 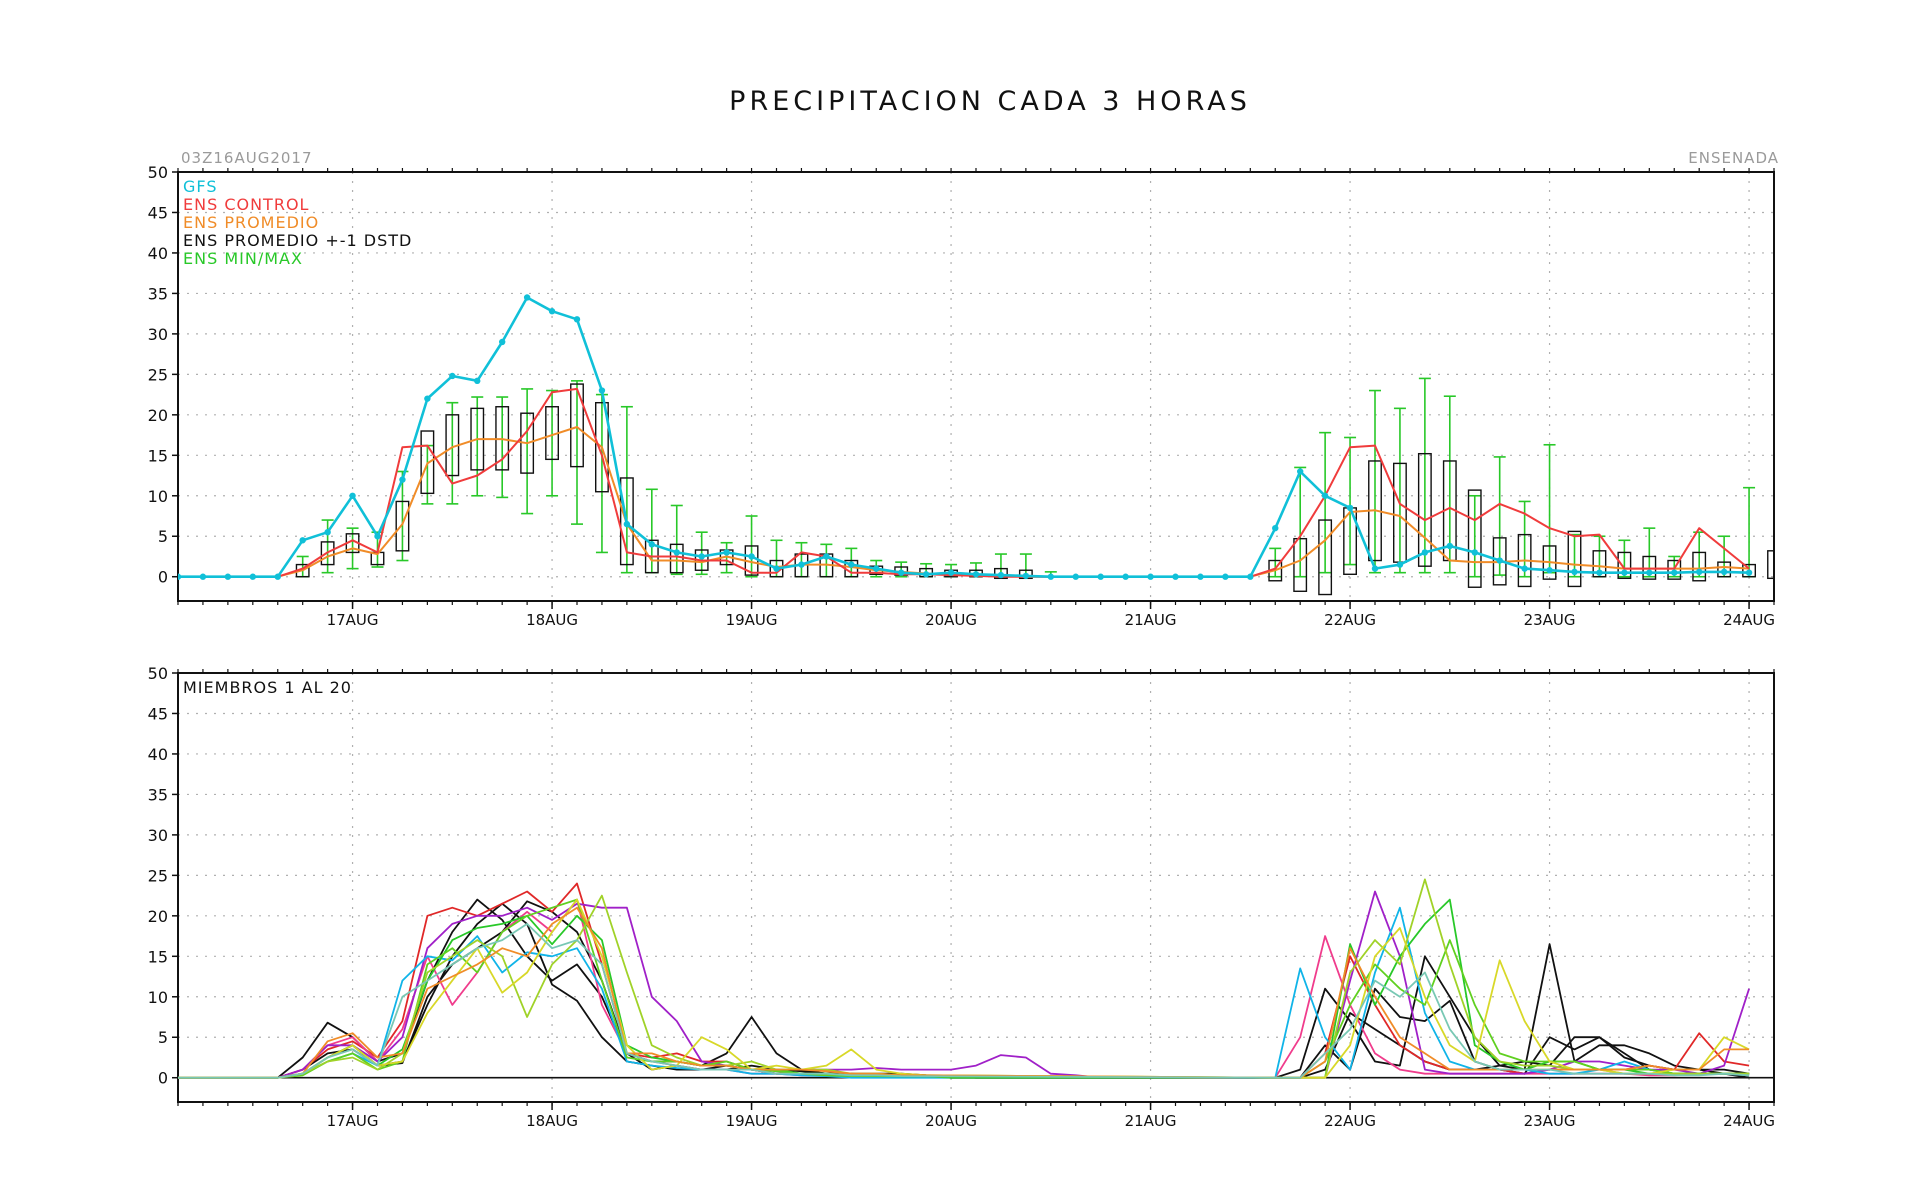 I want to click on y-tick-label: 40, so click(x=158, y=253).